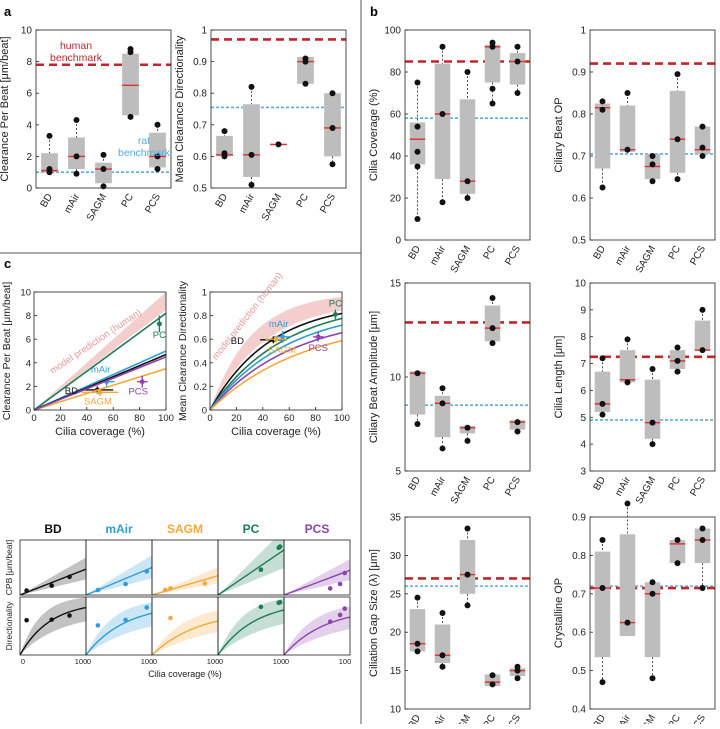 This screenshot has height=729, width=720. I want to click on b4-ytick-label: 4, so click(583, 445).